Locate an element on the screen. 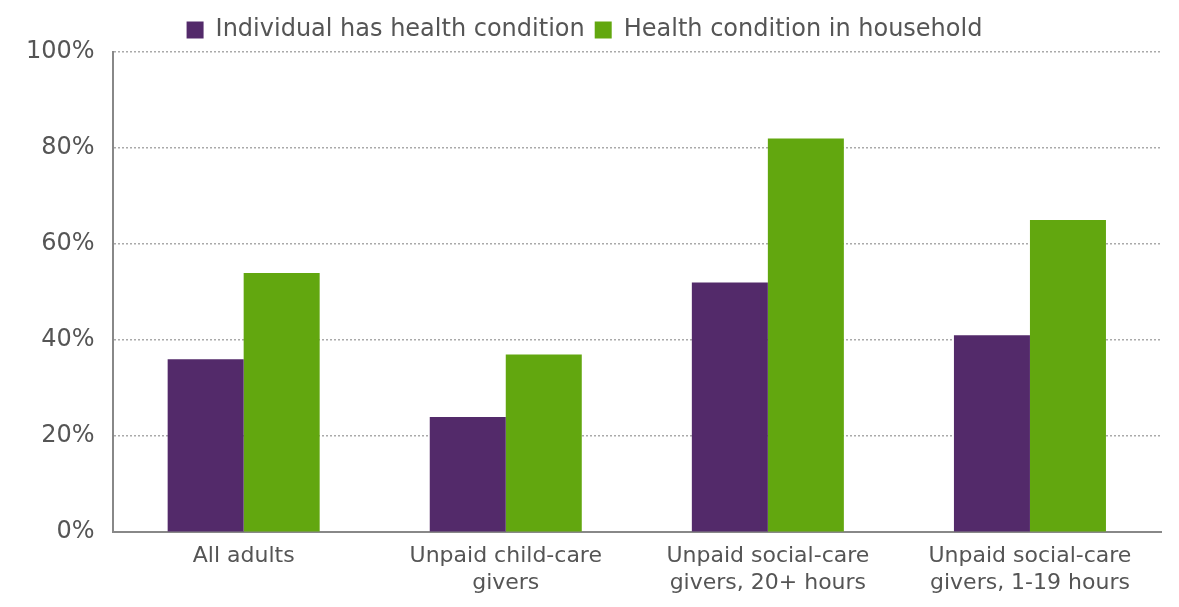 The height and width of the screenshot is (607, 1179). x-tick-label: Unpaid social-care givers, 1-19 hours is located at coordinates (1030, 568).